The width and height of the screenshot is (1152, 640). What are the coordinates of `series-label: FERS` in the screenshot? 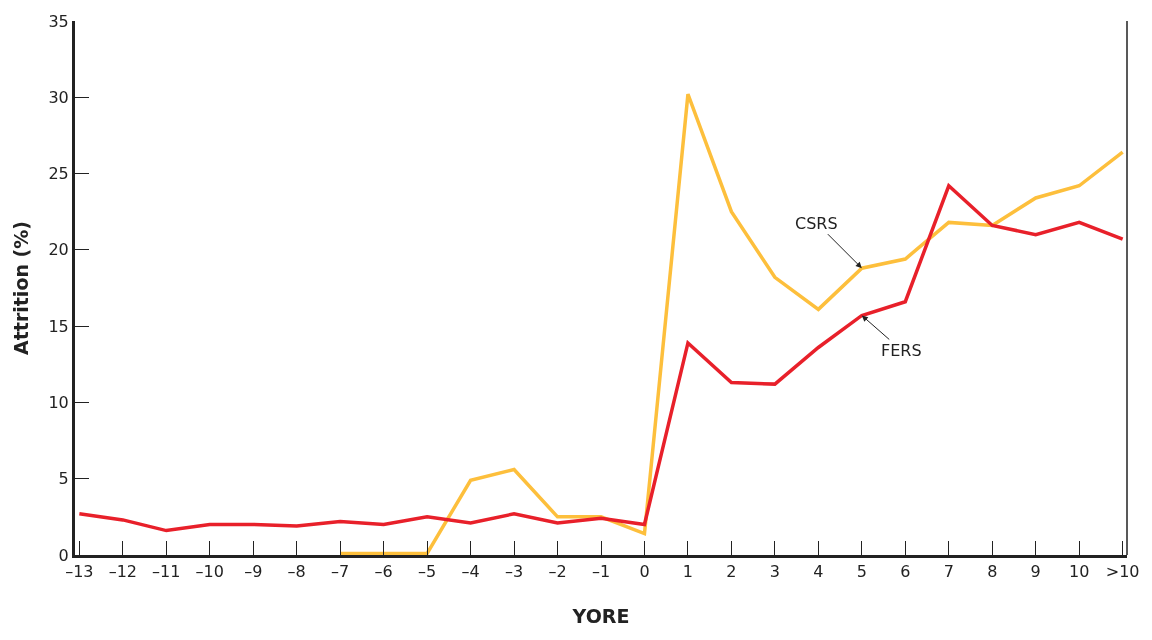 It's located at (901, 350).